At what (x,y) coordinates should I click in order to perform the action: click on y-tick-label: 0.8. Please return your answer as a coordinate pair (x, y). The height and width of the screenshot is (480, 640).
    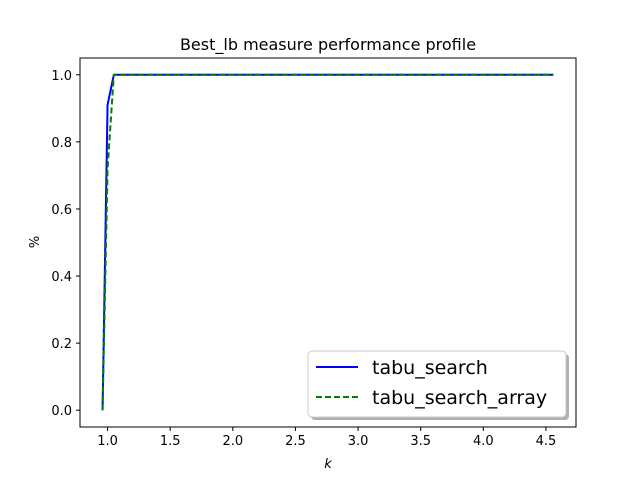
    Looking at the image, I should click on (61, 143).